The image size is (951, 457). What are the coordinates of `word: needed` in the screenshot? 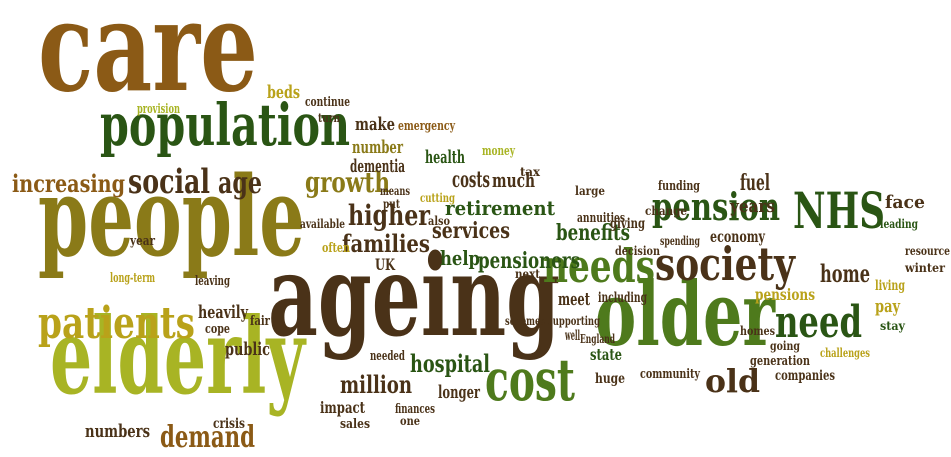 It's located at (387, 356).